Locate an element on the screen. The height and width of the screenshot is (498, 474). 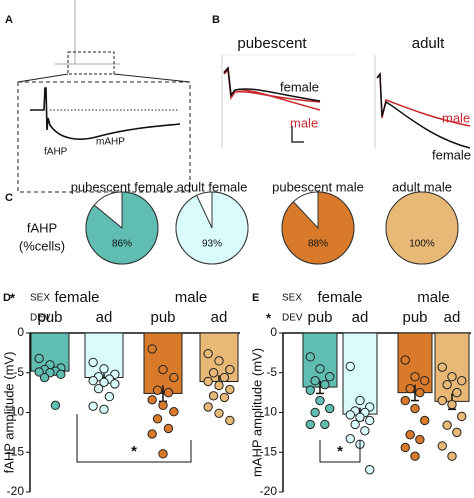
group-label: female is located at coordinates (339, 297).